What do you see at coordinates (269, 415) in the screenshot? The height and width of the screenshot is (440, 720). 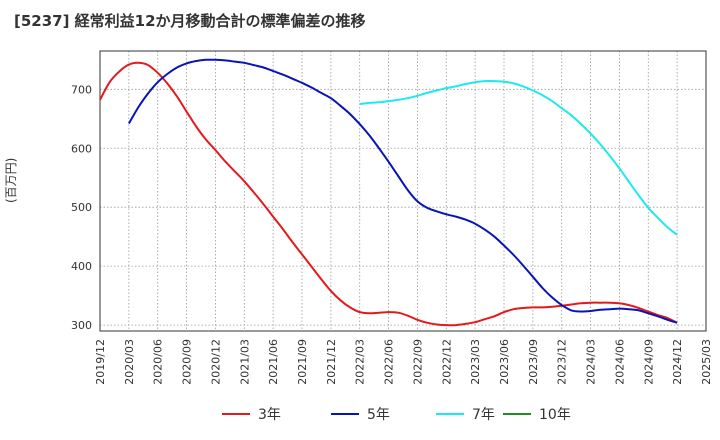 I see `legend-label: 3年` at bounding box center [269, 415].